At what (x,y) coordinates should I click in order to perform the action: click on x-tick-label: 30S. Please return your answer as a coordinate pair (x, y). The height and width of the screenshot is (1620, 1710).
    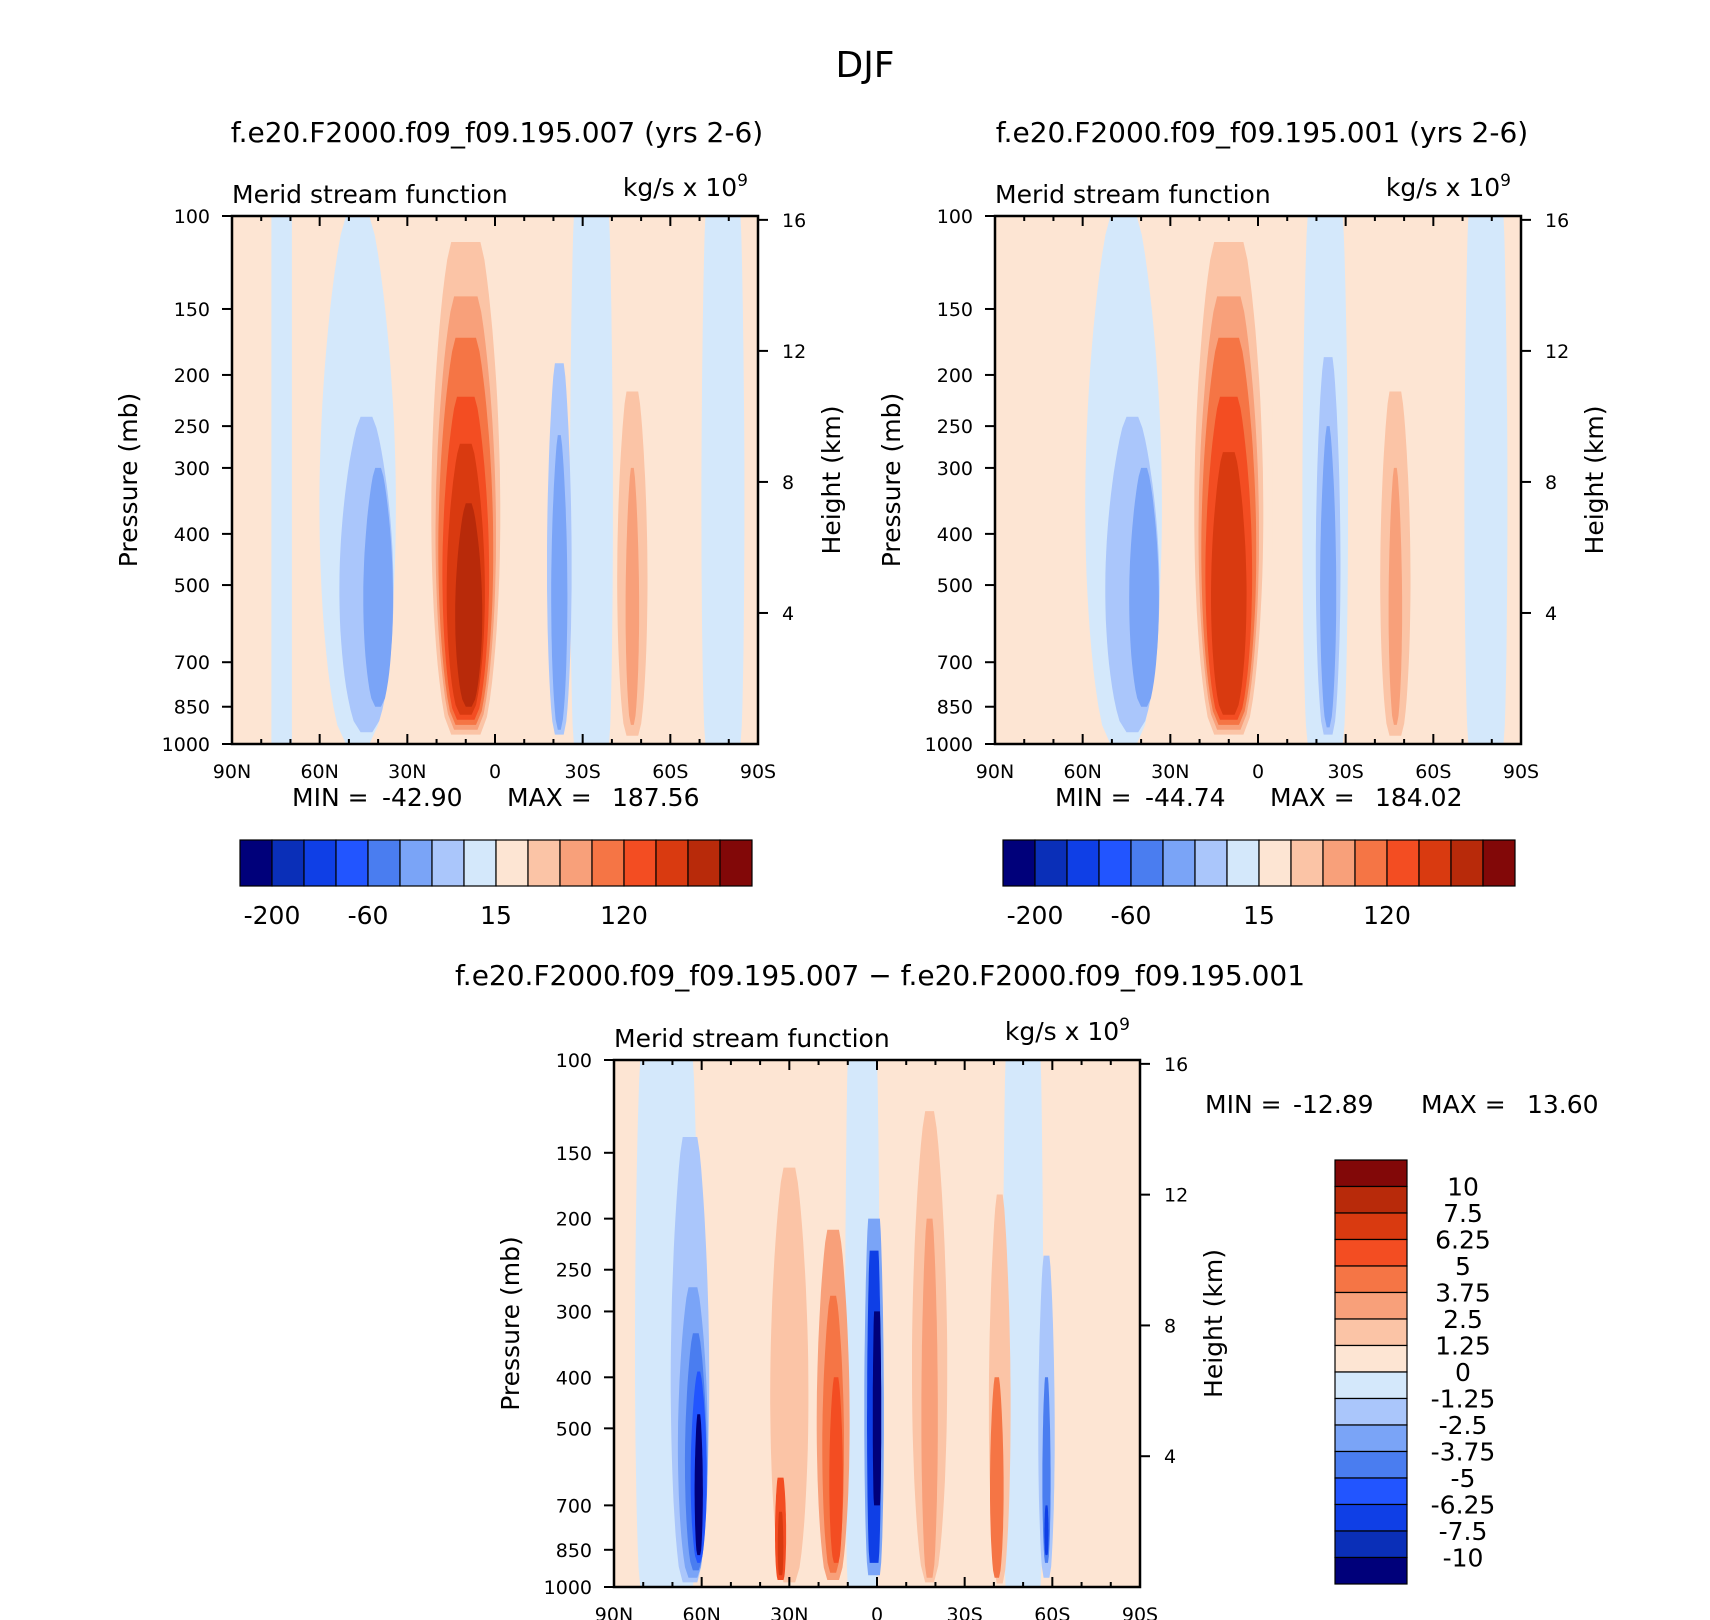
    Looking at the image, I should click on (583, 772).